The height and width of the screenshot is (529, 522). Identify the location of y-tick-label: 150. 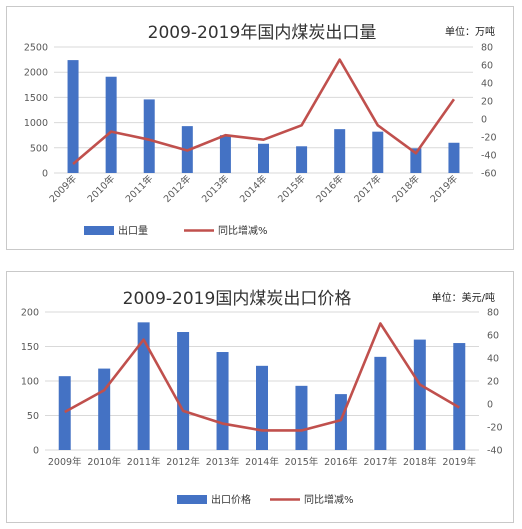
(30, 347).